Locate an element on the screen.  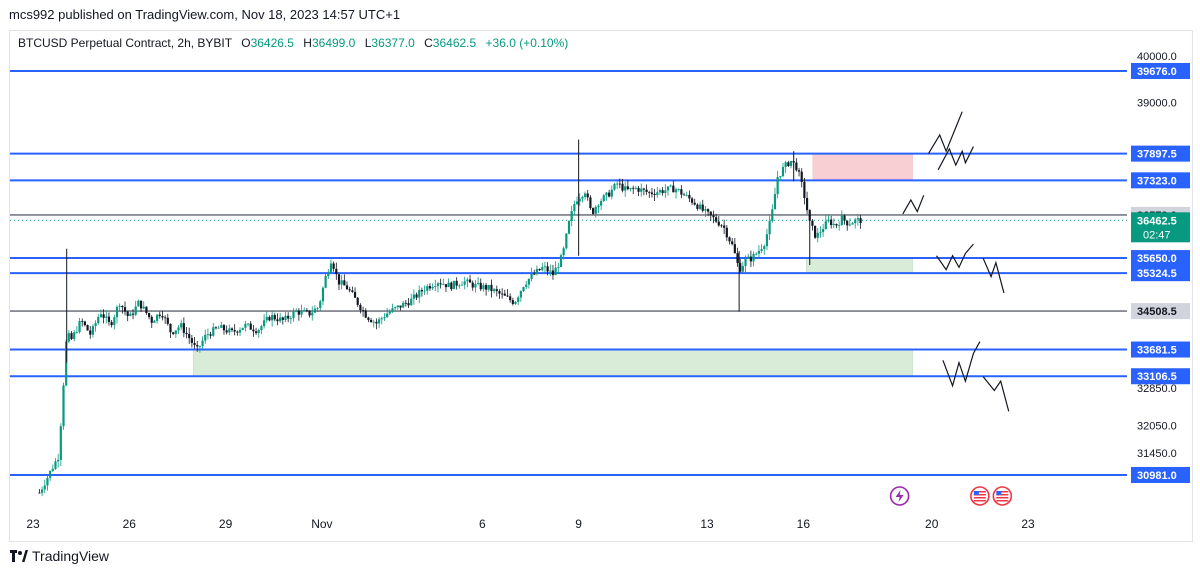
us-flag-icon-canton is located at coordinates (976, 493).